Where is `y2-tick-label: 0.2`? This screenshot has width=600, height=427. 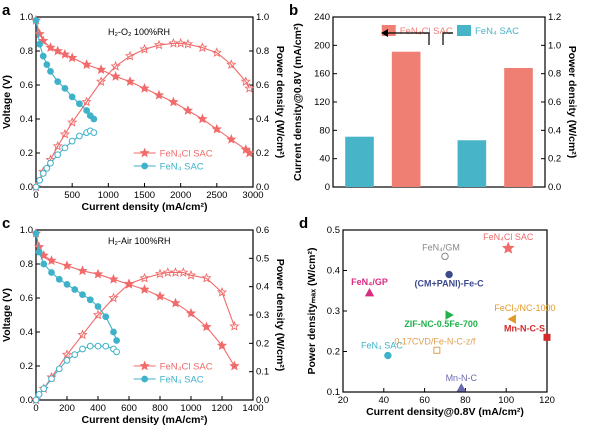
y2-tick-label: 0.2 is located at coordinates (554, 159).